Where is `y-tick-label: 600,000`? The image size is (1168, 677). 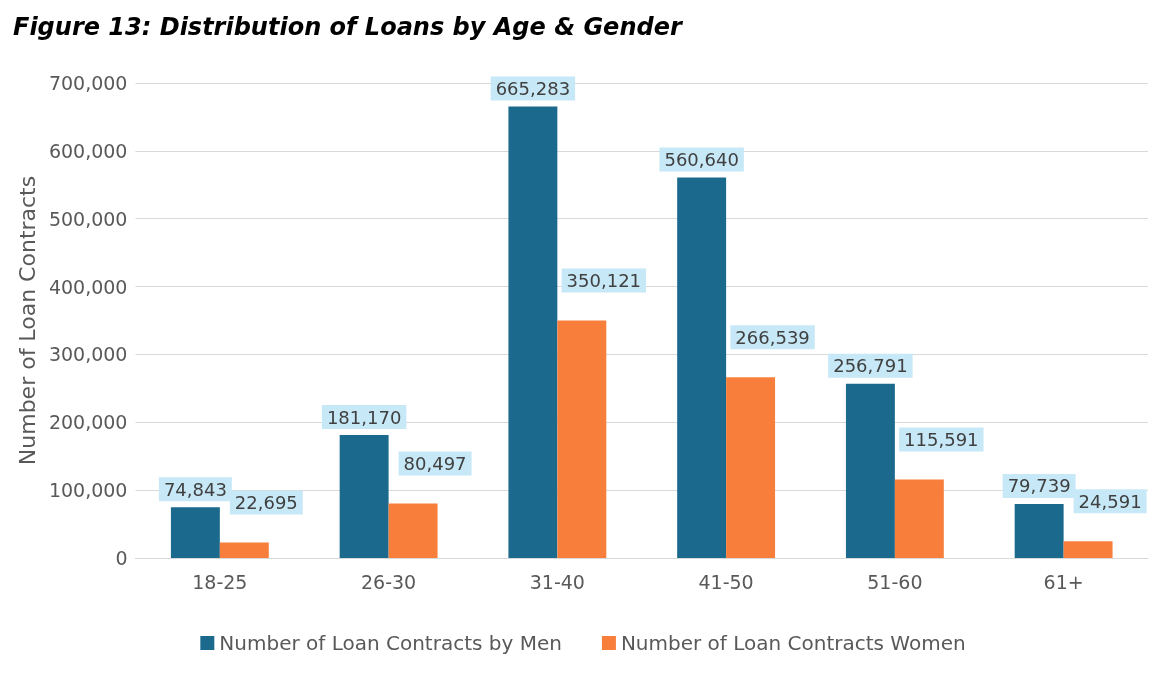 y-tick-label: 600,000 is located at coordinates (88, 150).